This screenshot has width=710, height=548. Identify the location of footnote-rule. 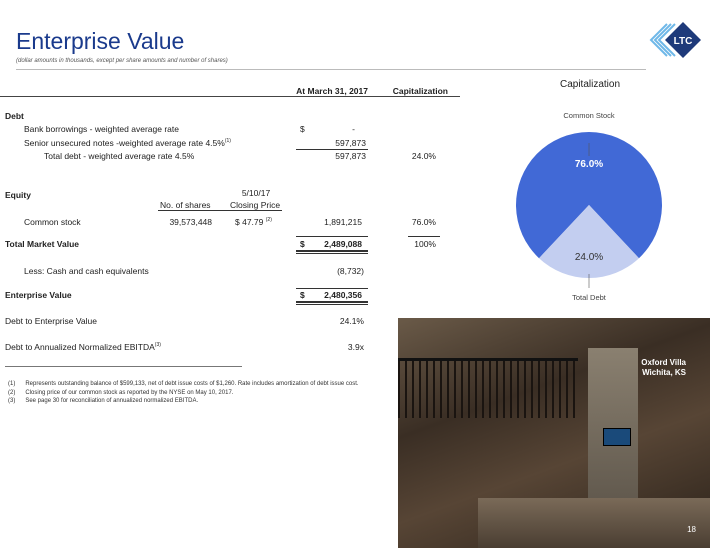
(123, 366).